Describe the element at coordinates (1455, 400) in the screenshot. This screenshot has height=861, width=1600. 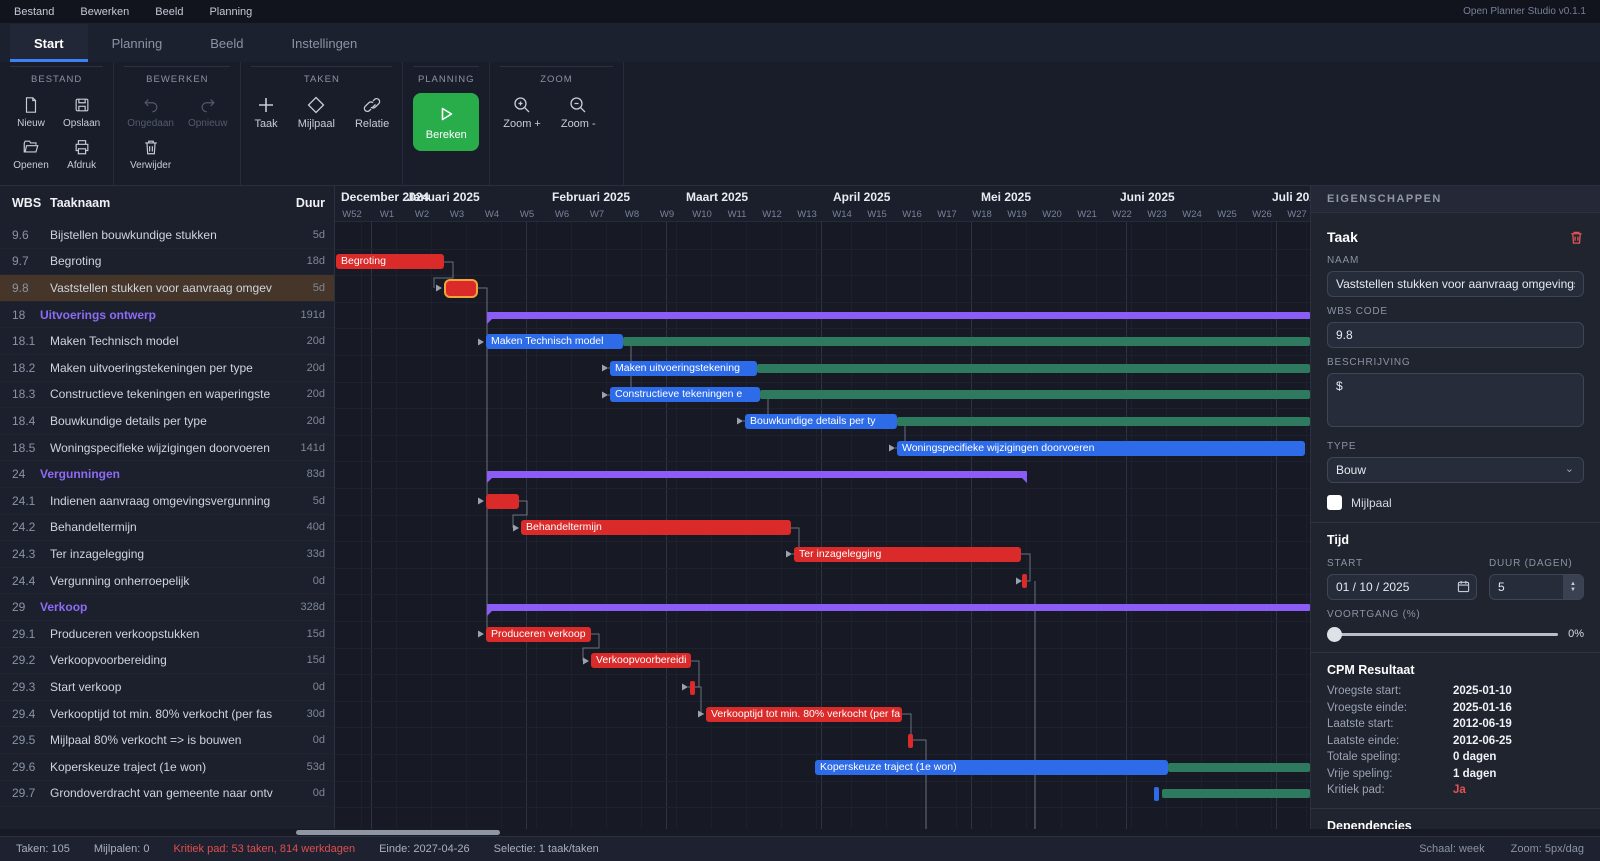
I see `description-textarea: $` at that location.